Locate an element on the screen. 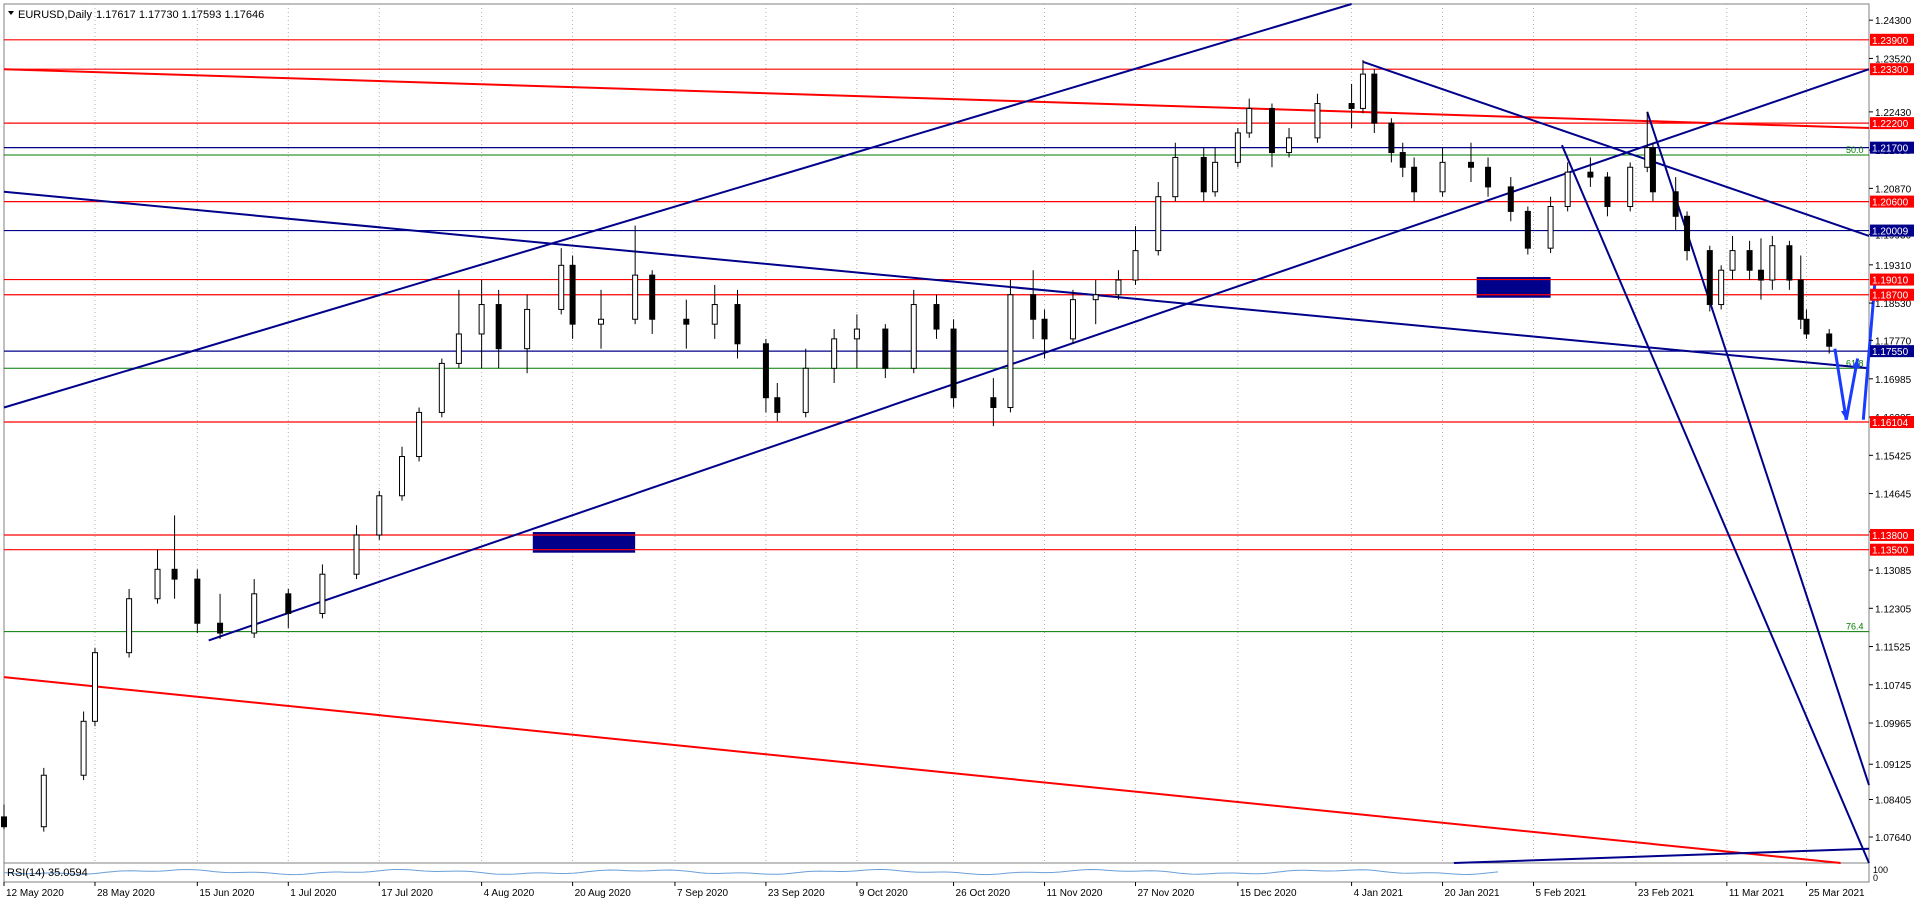 The width and height of the screenshot is (1919, 903). forecast-arrow-up is located at coordinates (1852, 389).